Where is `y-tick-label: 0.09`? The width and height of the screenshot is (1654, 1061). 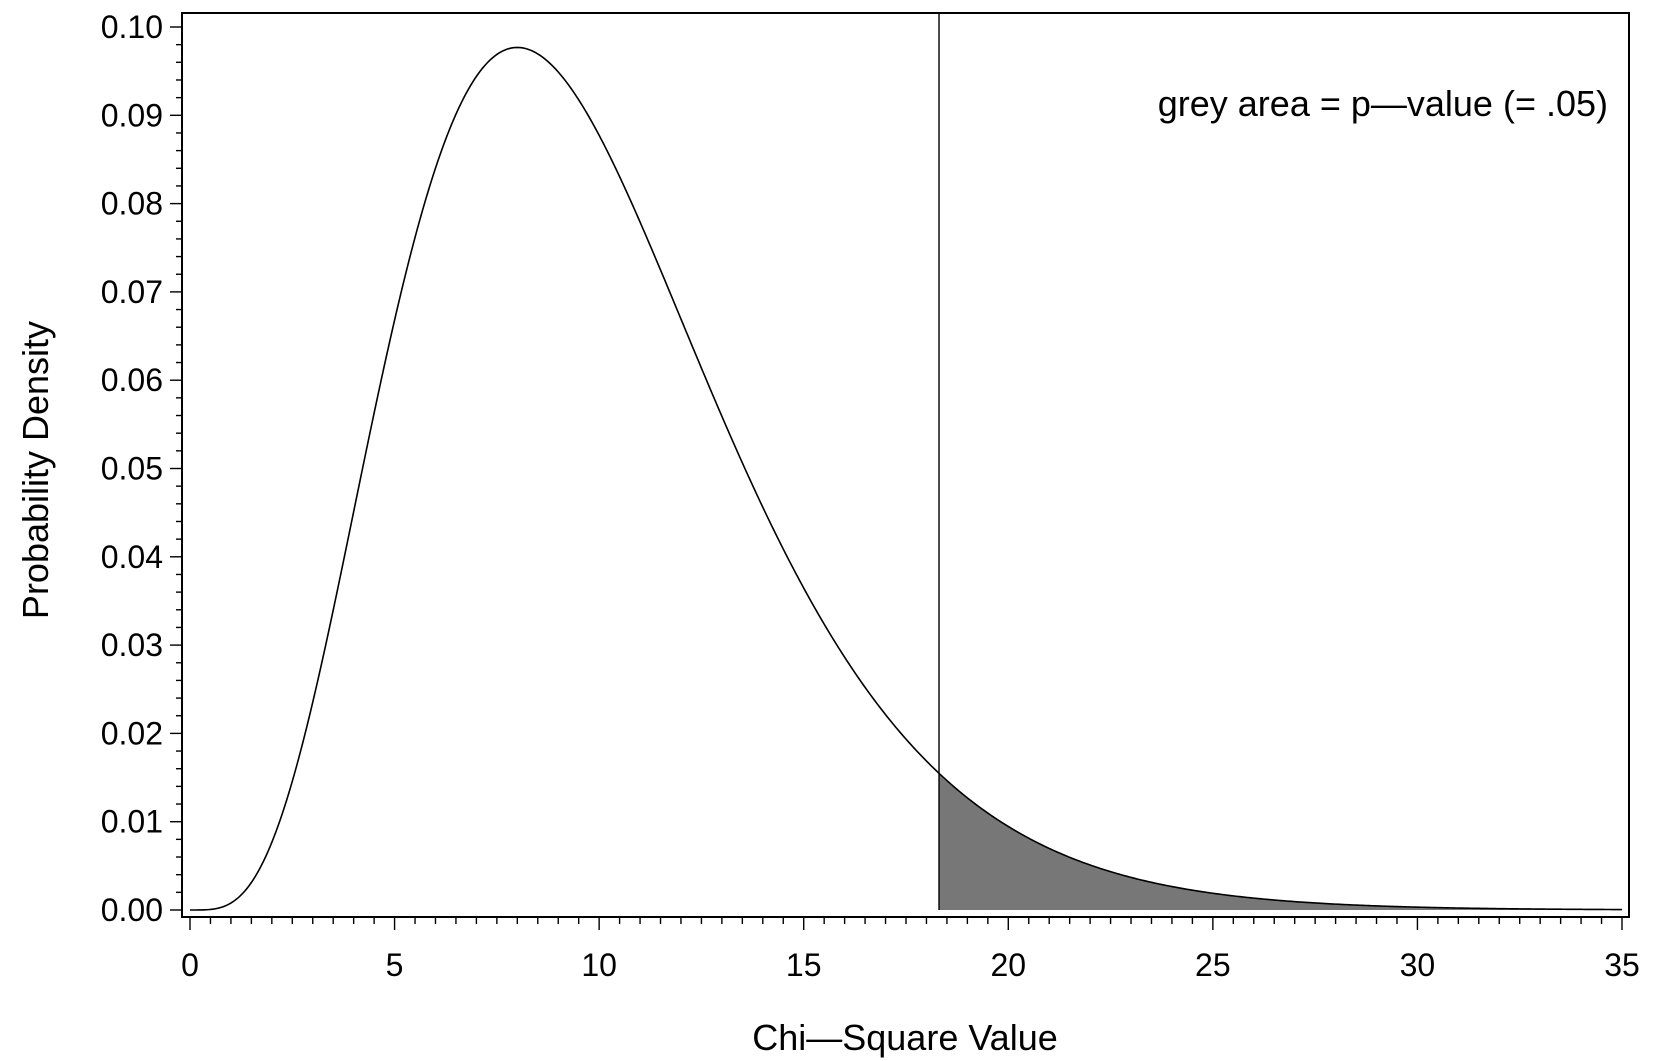
y-tick-label: 0.09 is located at coordinates (132, 115).